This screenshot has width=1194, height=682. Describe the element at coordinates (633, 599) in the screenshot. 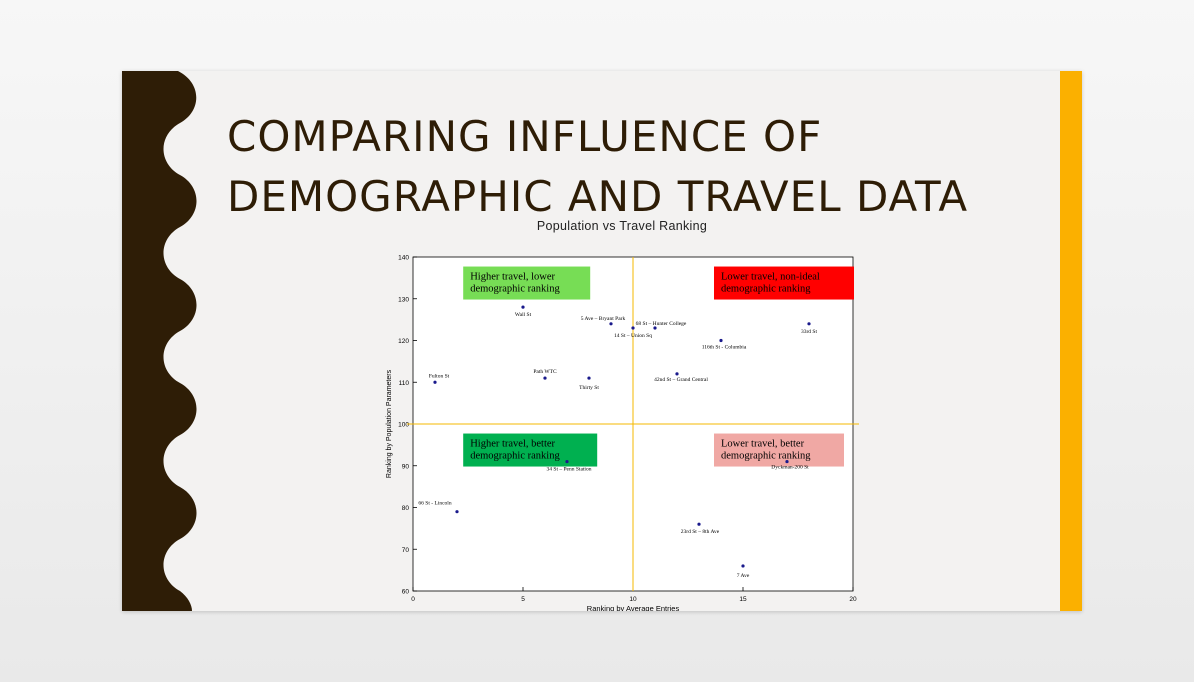

I see `x-tick-label: 10` at that location.